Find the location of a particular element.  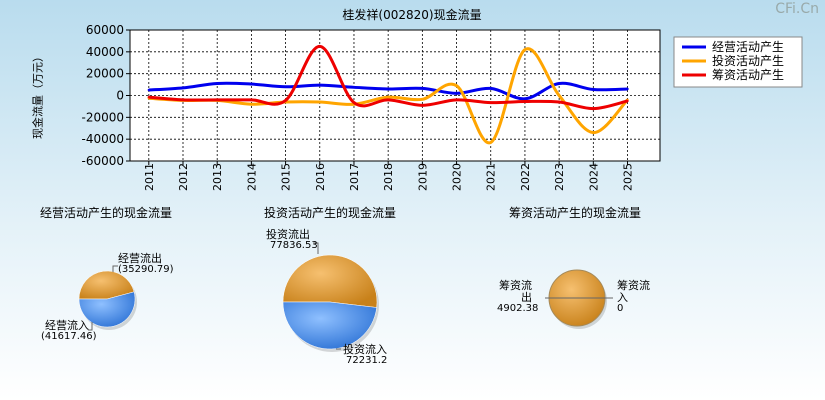

x-tick-label: 2017 is located at coordinates (354, 177).